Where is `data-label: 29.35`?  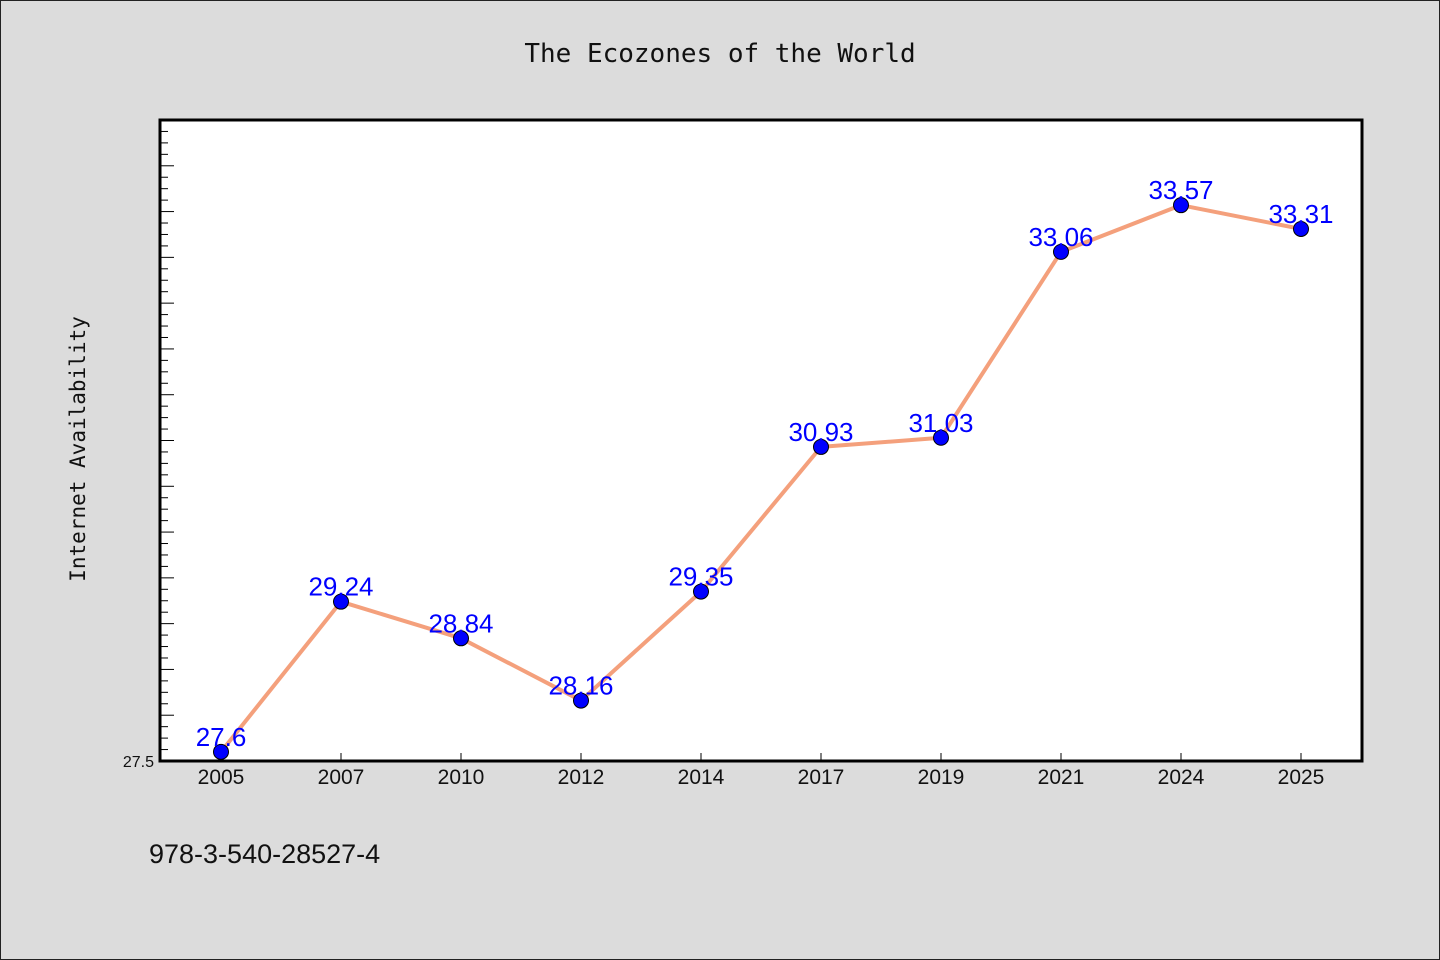
data-label: 29.35 is located at coordinates (700, 577).